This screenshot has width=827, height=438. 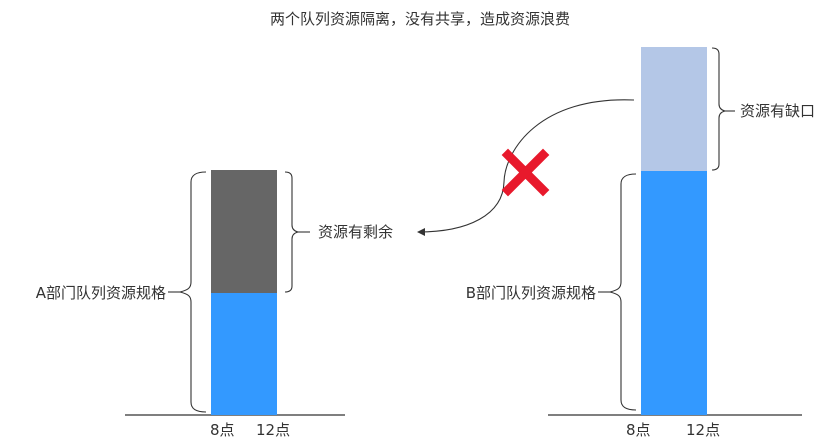 What do you see at coordinates (193, 292) in the screenshot?
I see `queue-a-spec-bracket` at bounding box center [193, 292].